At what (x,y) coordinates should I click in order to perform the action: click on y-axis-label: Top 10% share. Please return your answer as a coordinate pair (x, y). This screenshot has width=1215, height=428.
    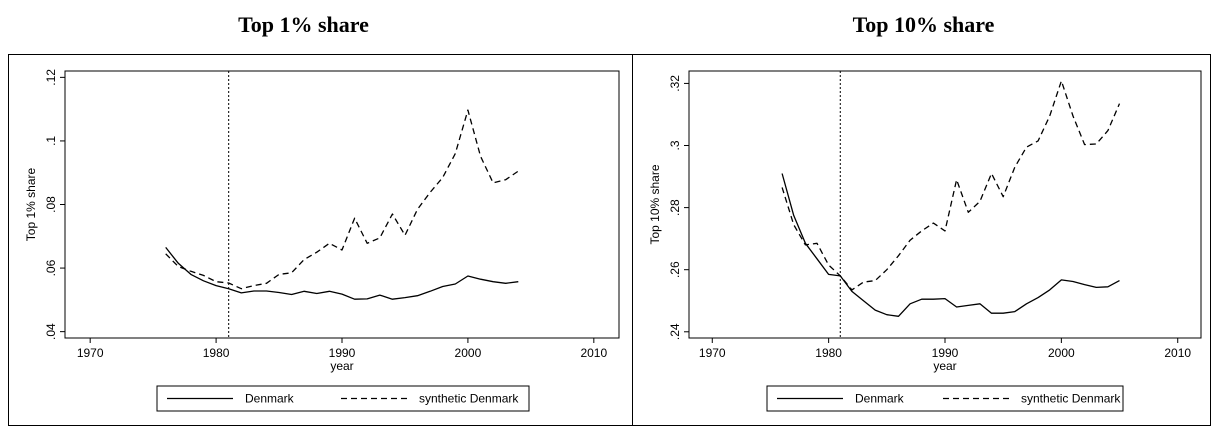
    Looking at the image, I should click on (655, 204).